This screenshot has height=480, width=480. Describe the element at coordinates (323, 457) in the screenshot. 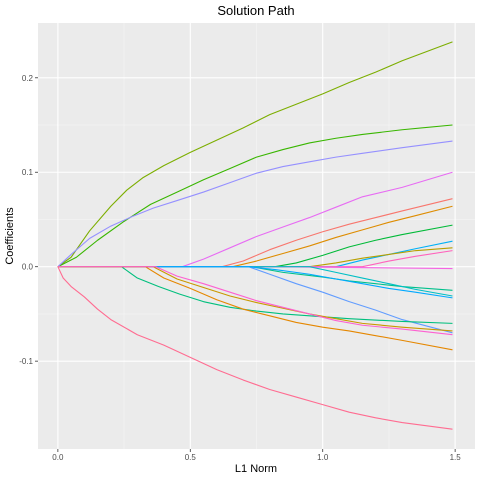

I see `x-tick-label: 1.0` at that location.